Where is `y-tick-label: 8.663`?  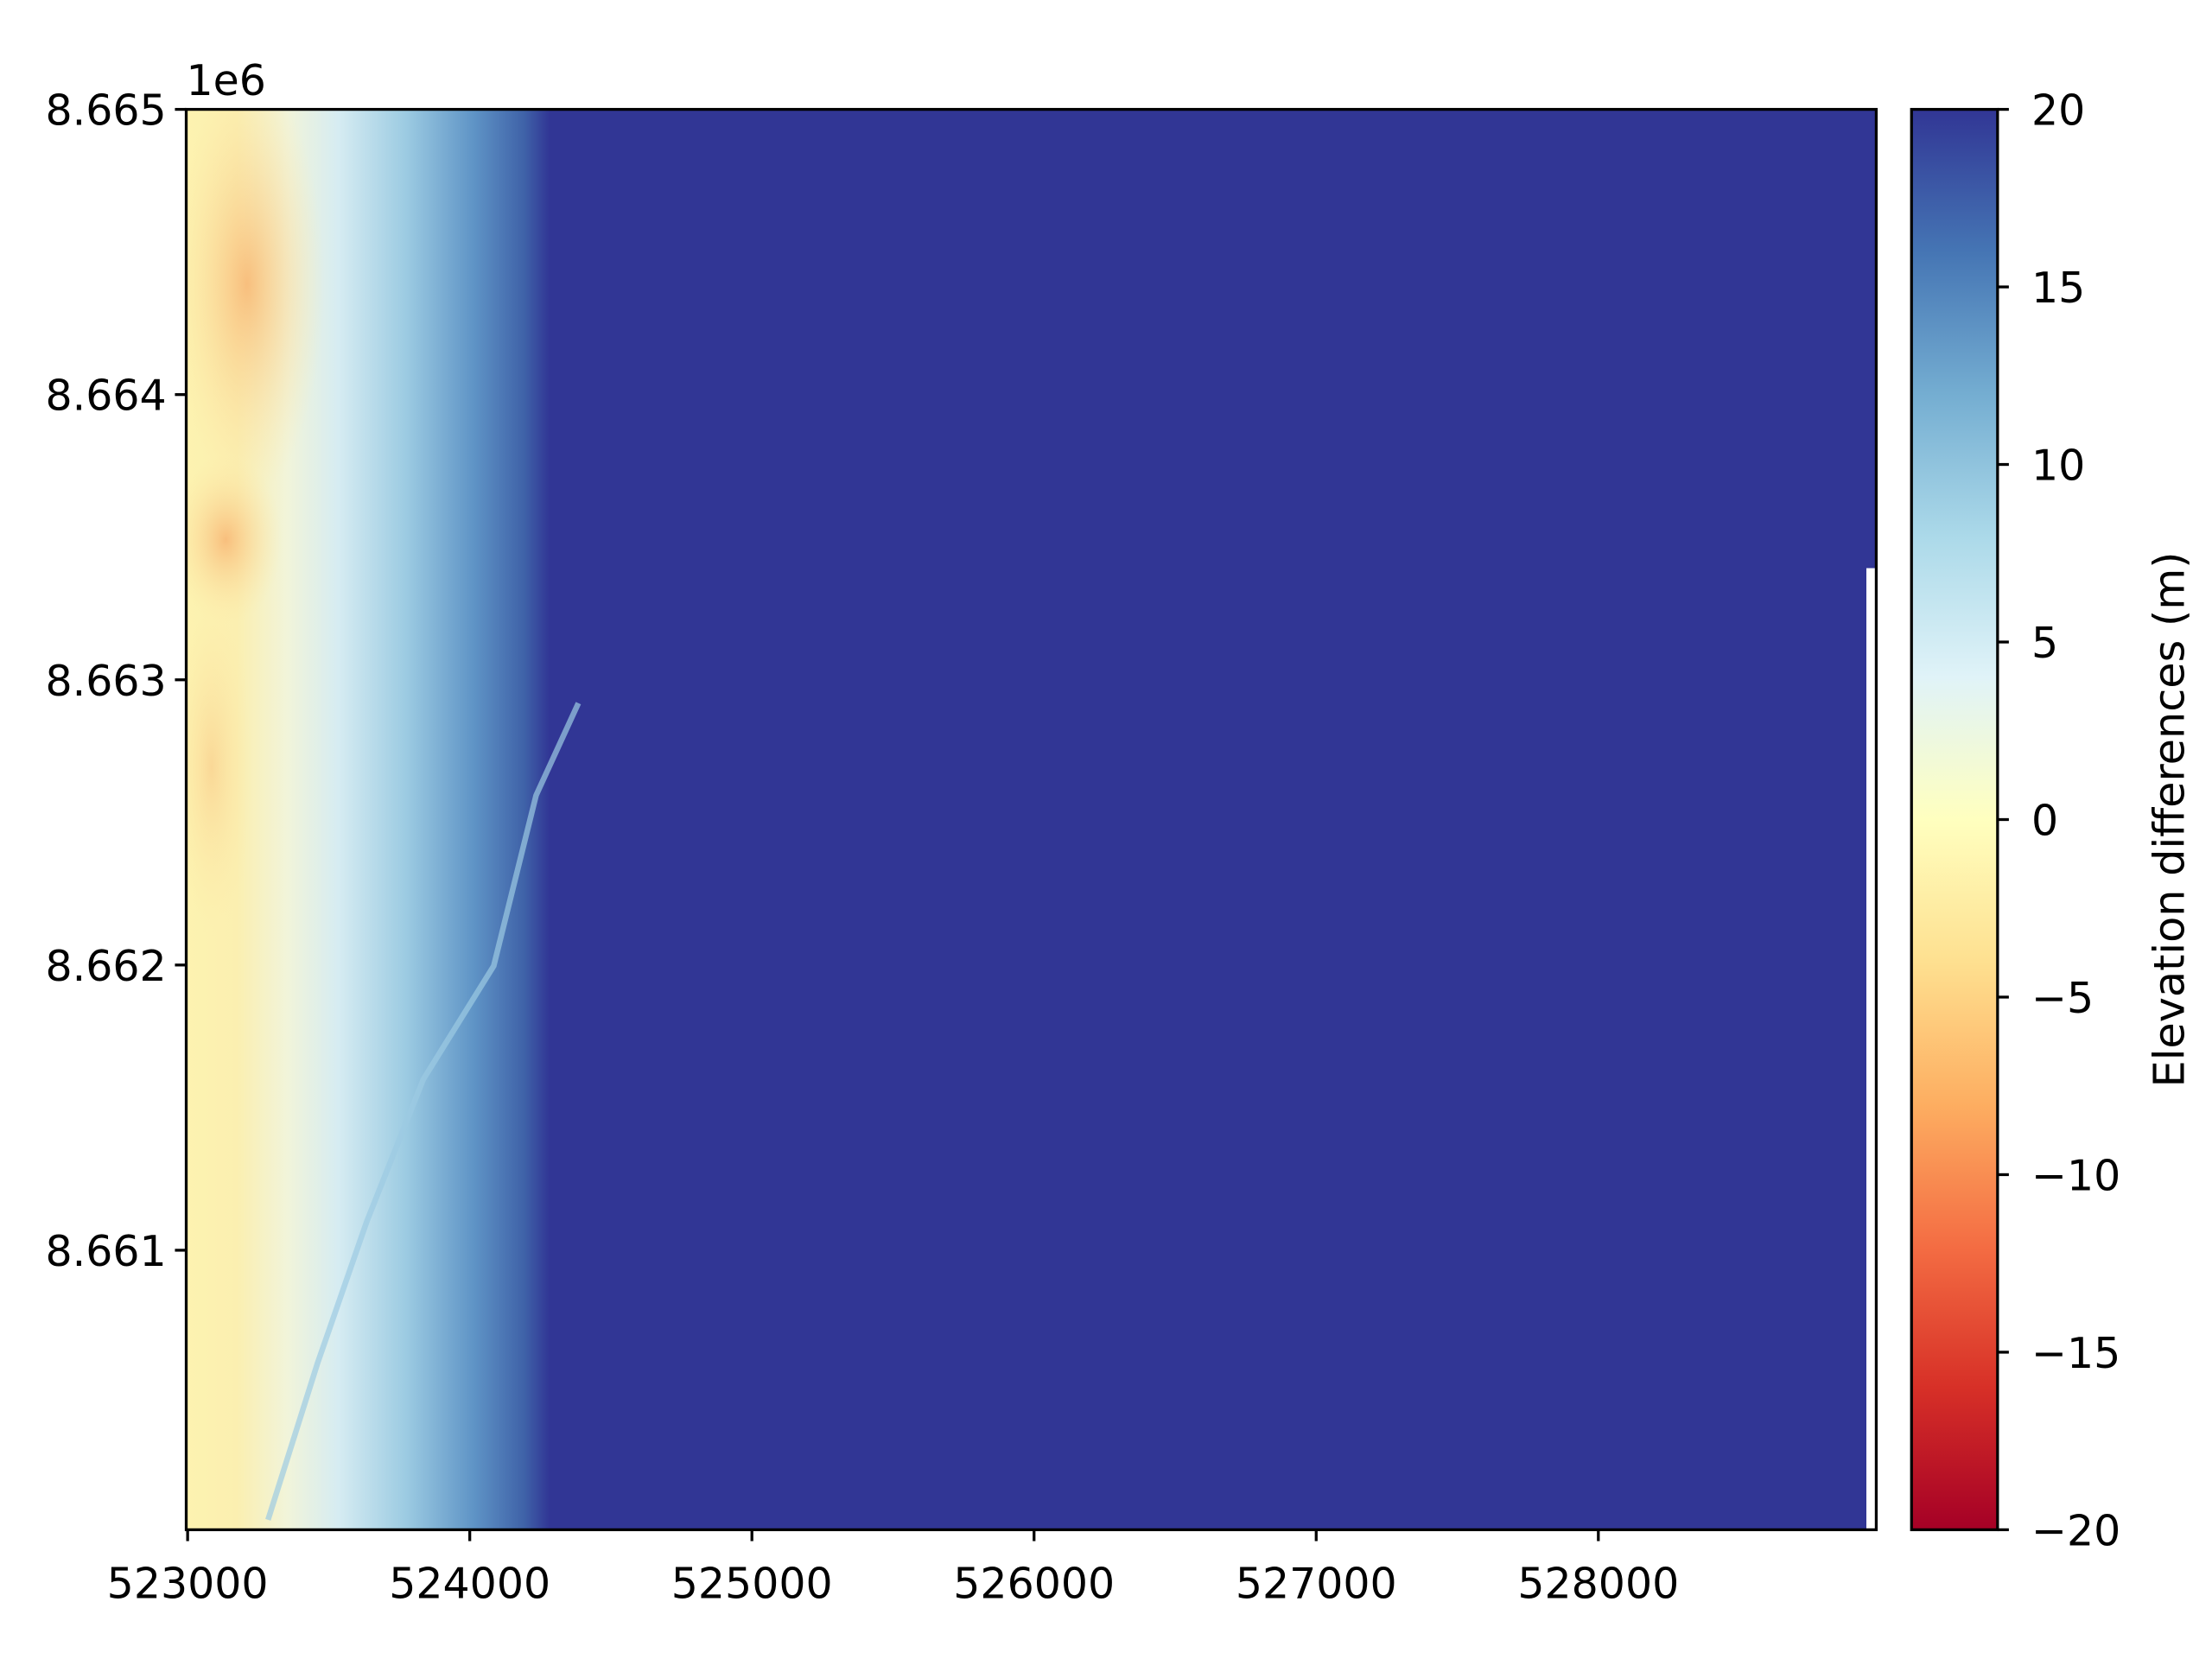
y-tick-label: 8.663 is located at coordinates (105, 681).